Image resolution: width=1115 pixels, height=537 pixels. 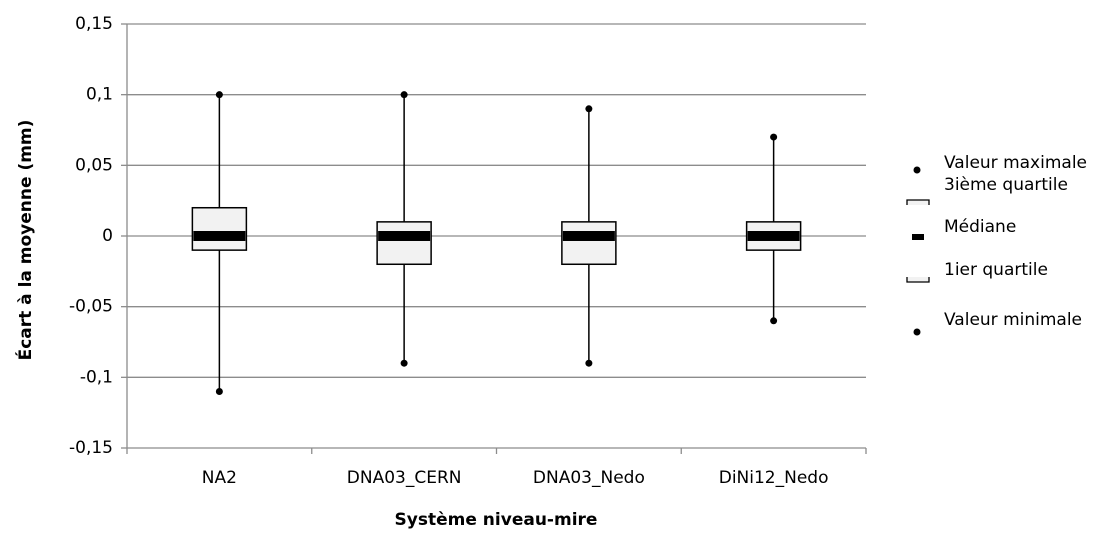 I want to click on y-tick-label: -0,1, so click(x=96, y=377).